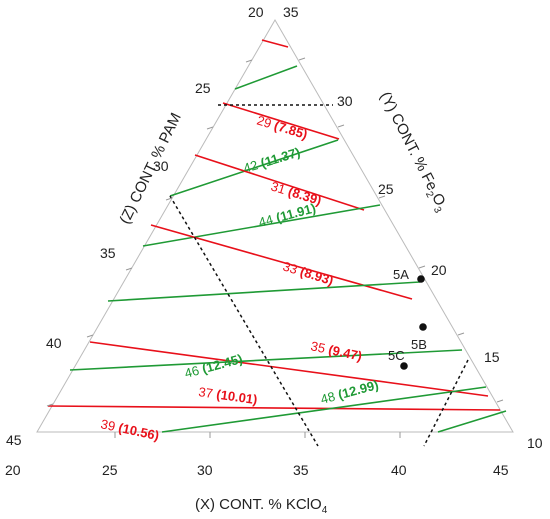 The image size is (550, 519). What do you see at coordinates (256, 12) in the screenshot?
I see `z-tick-20: 20` at bounding box center [256, 12].